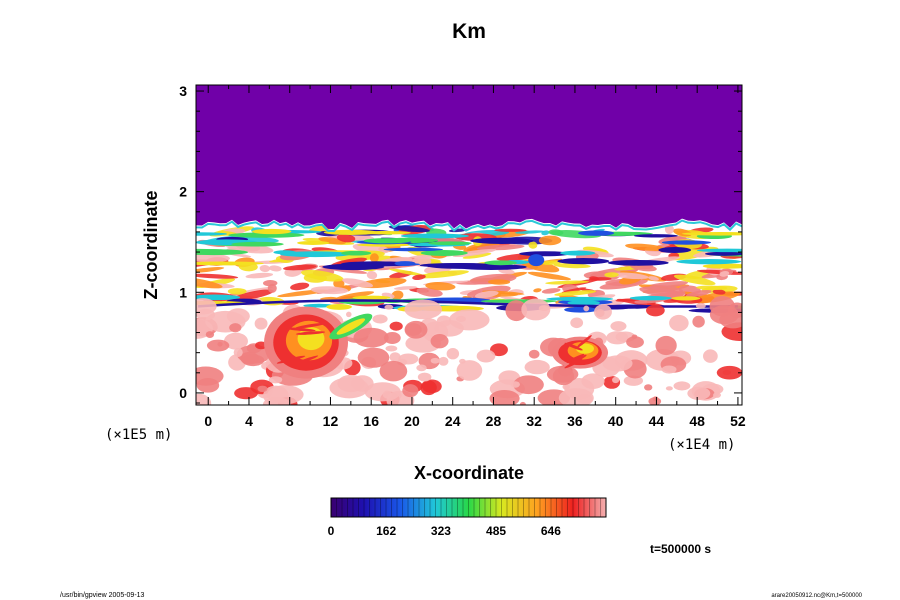 The height and width of the screenshot is (600, 900). What do you see at coordinates (816, 596) in the screenshot?
I see `footer-right: arare20050912.nc@Km,t=500000` at bounding box center [816, 596].